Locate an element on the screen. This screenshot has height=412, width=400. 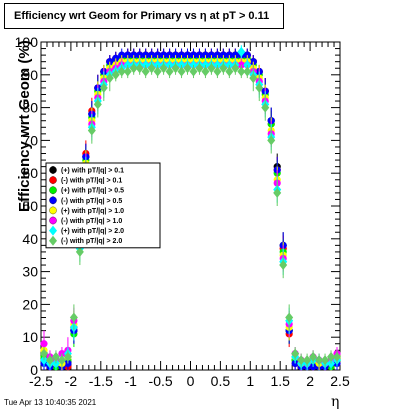
x-tick-label: 1.5 is located at coordinates (280, 381).